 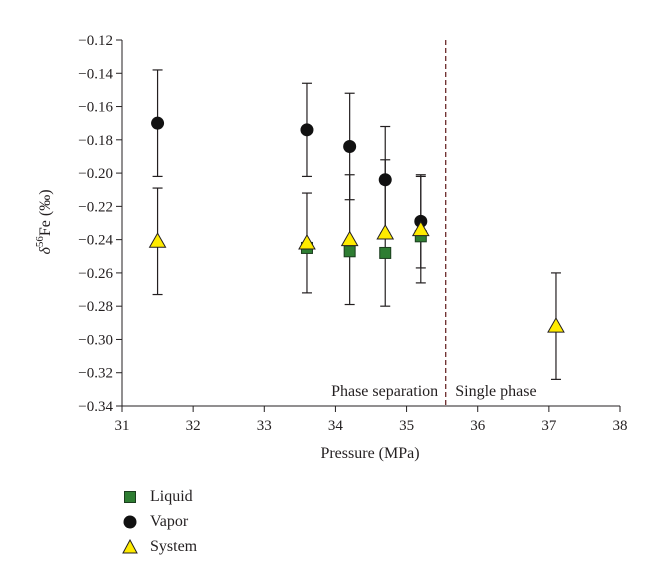 I want to click on y-tick-label: −0.32, so click(x=95, y=374).